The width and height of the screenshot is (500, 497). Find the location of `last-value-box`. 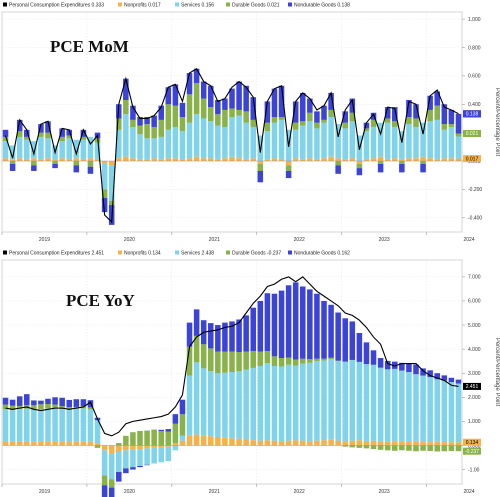

last-value-box is located at coordinates (472, 386).